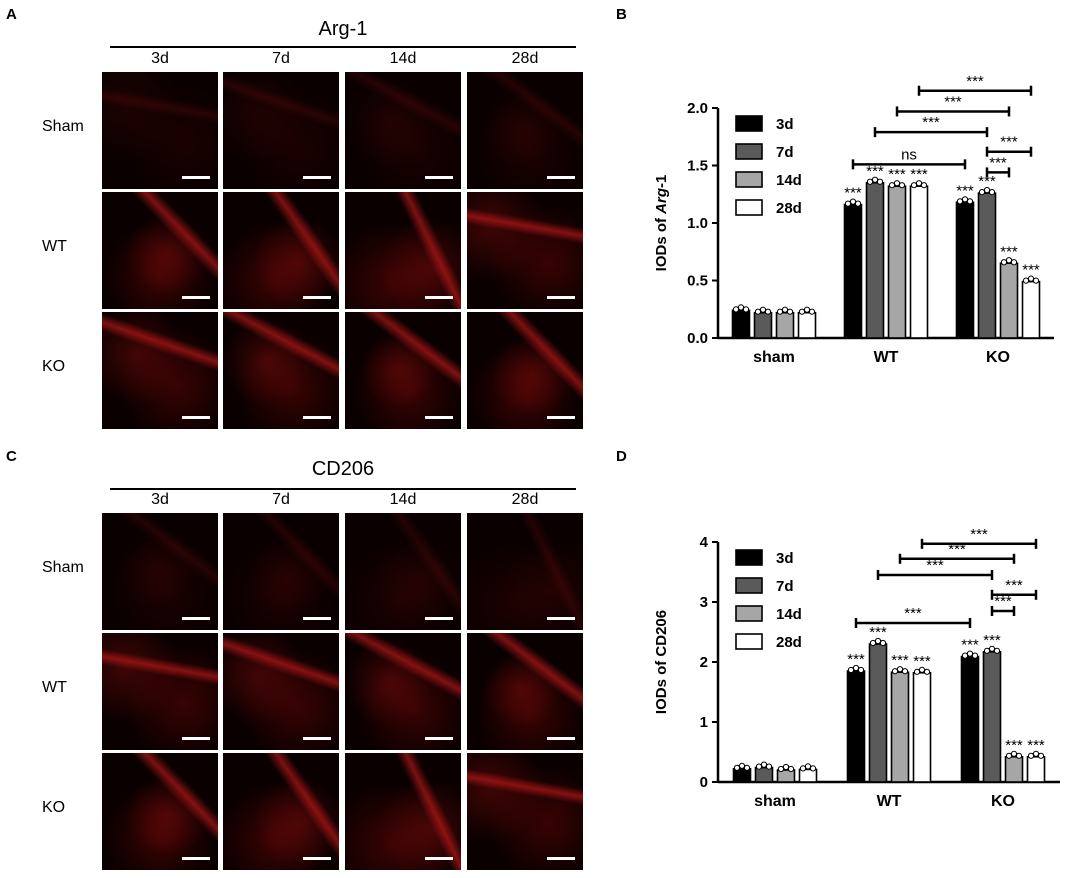  What do you see at coordinates (697, 223) in the screenshot?
I see `y-tick-label: 1.0` at bounding box center [697, 223].